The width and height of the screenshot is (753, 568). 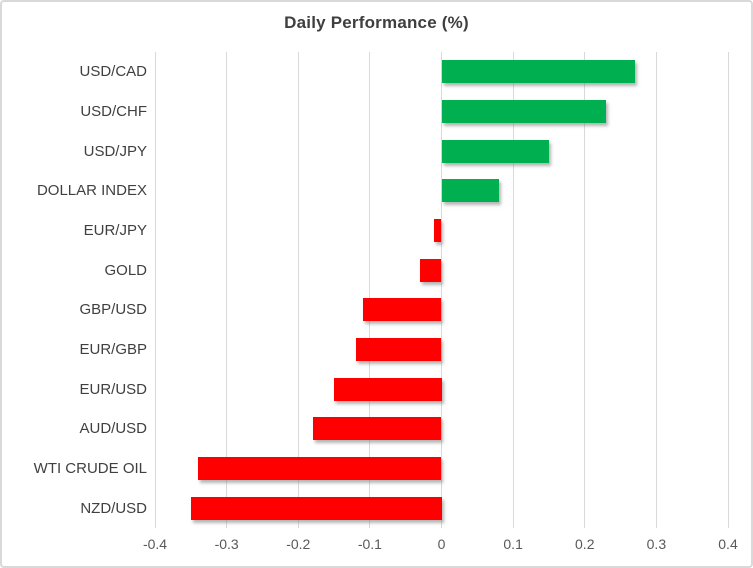 I want to click on bar-gbp-usd, so click(x=402, y=310).